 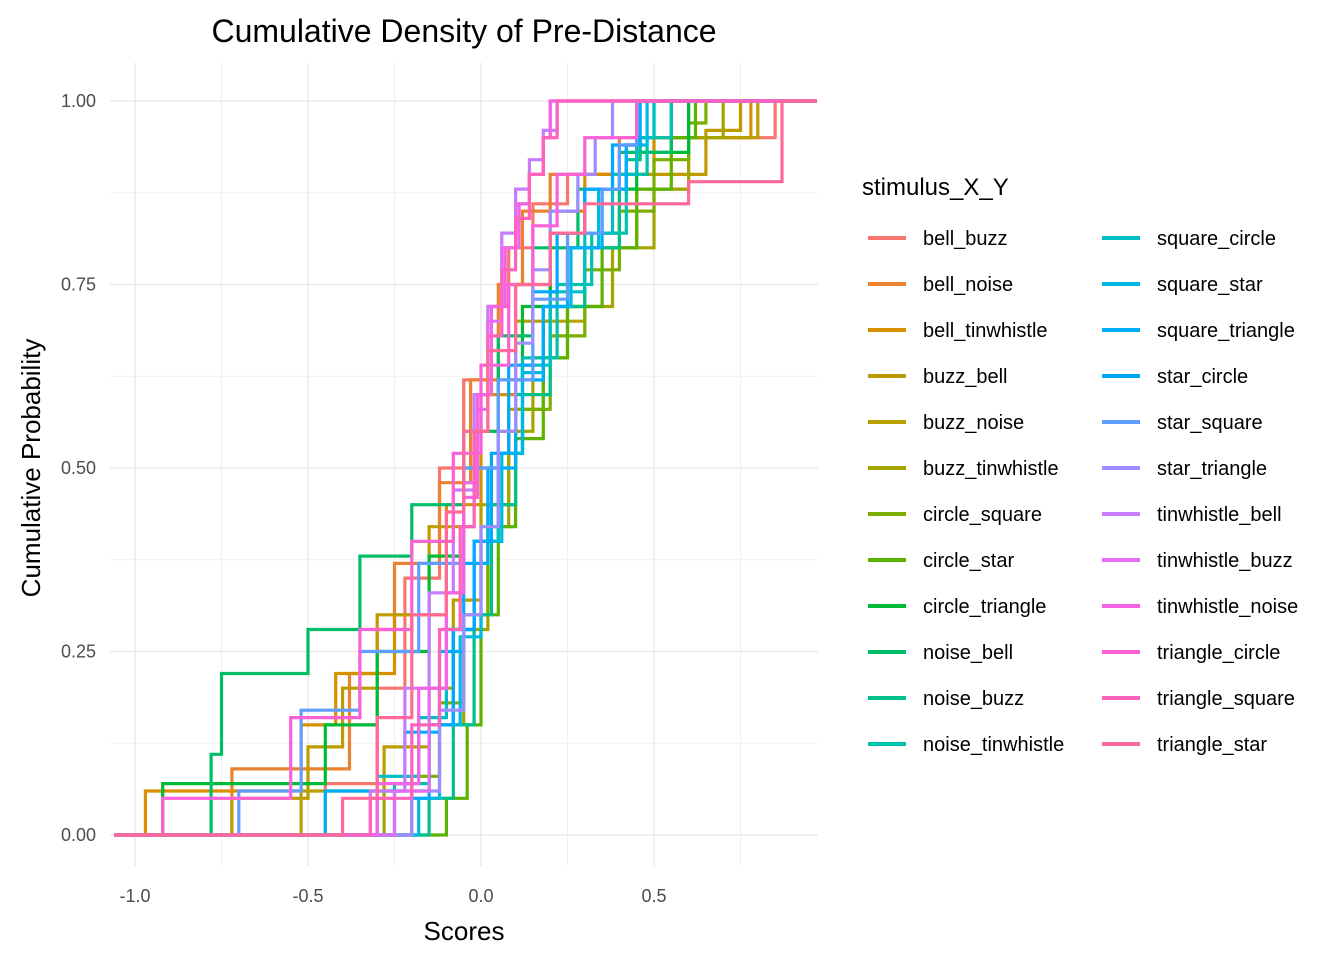 I want to click on legend-title: stimulus_X_Y, so click(x=935, y=187).